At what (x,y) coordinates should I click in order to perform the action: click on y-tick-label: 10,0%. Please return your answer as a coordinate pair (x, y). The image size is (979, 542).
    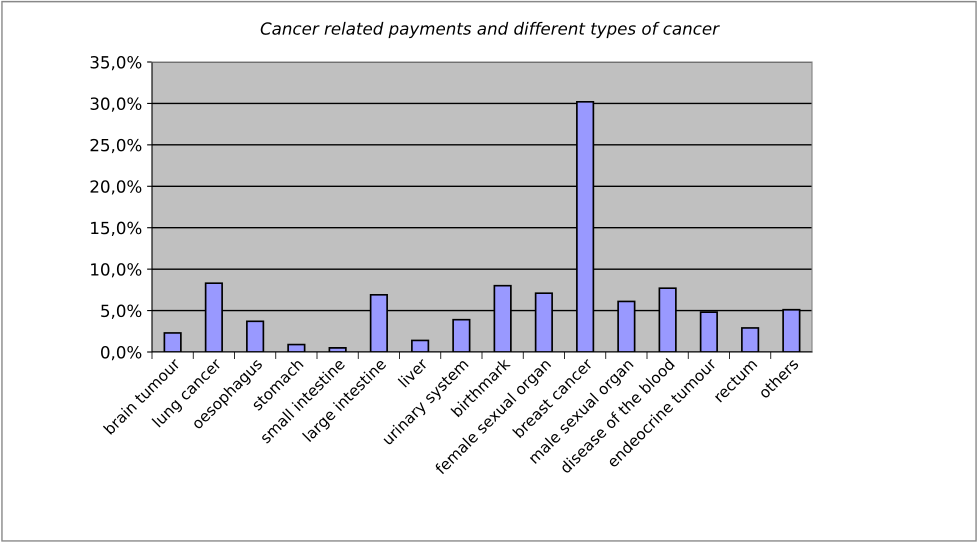
    Looking at the image, I should click on (116, 270).